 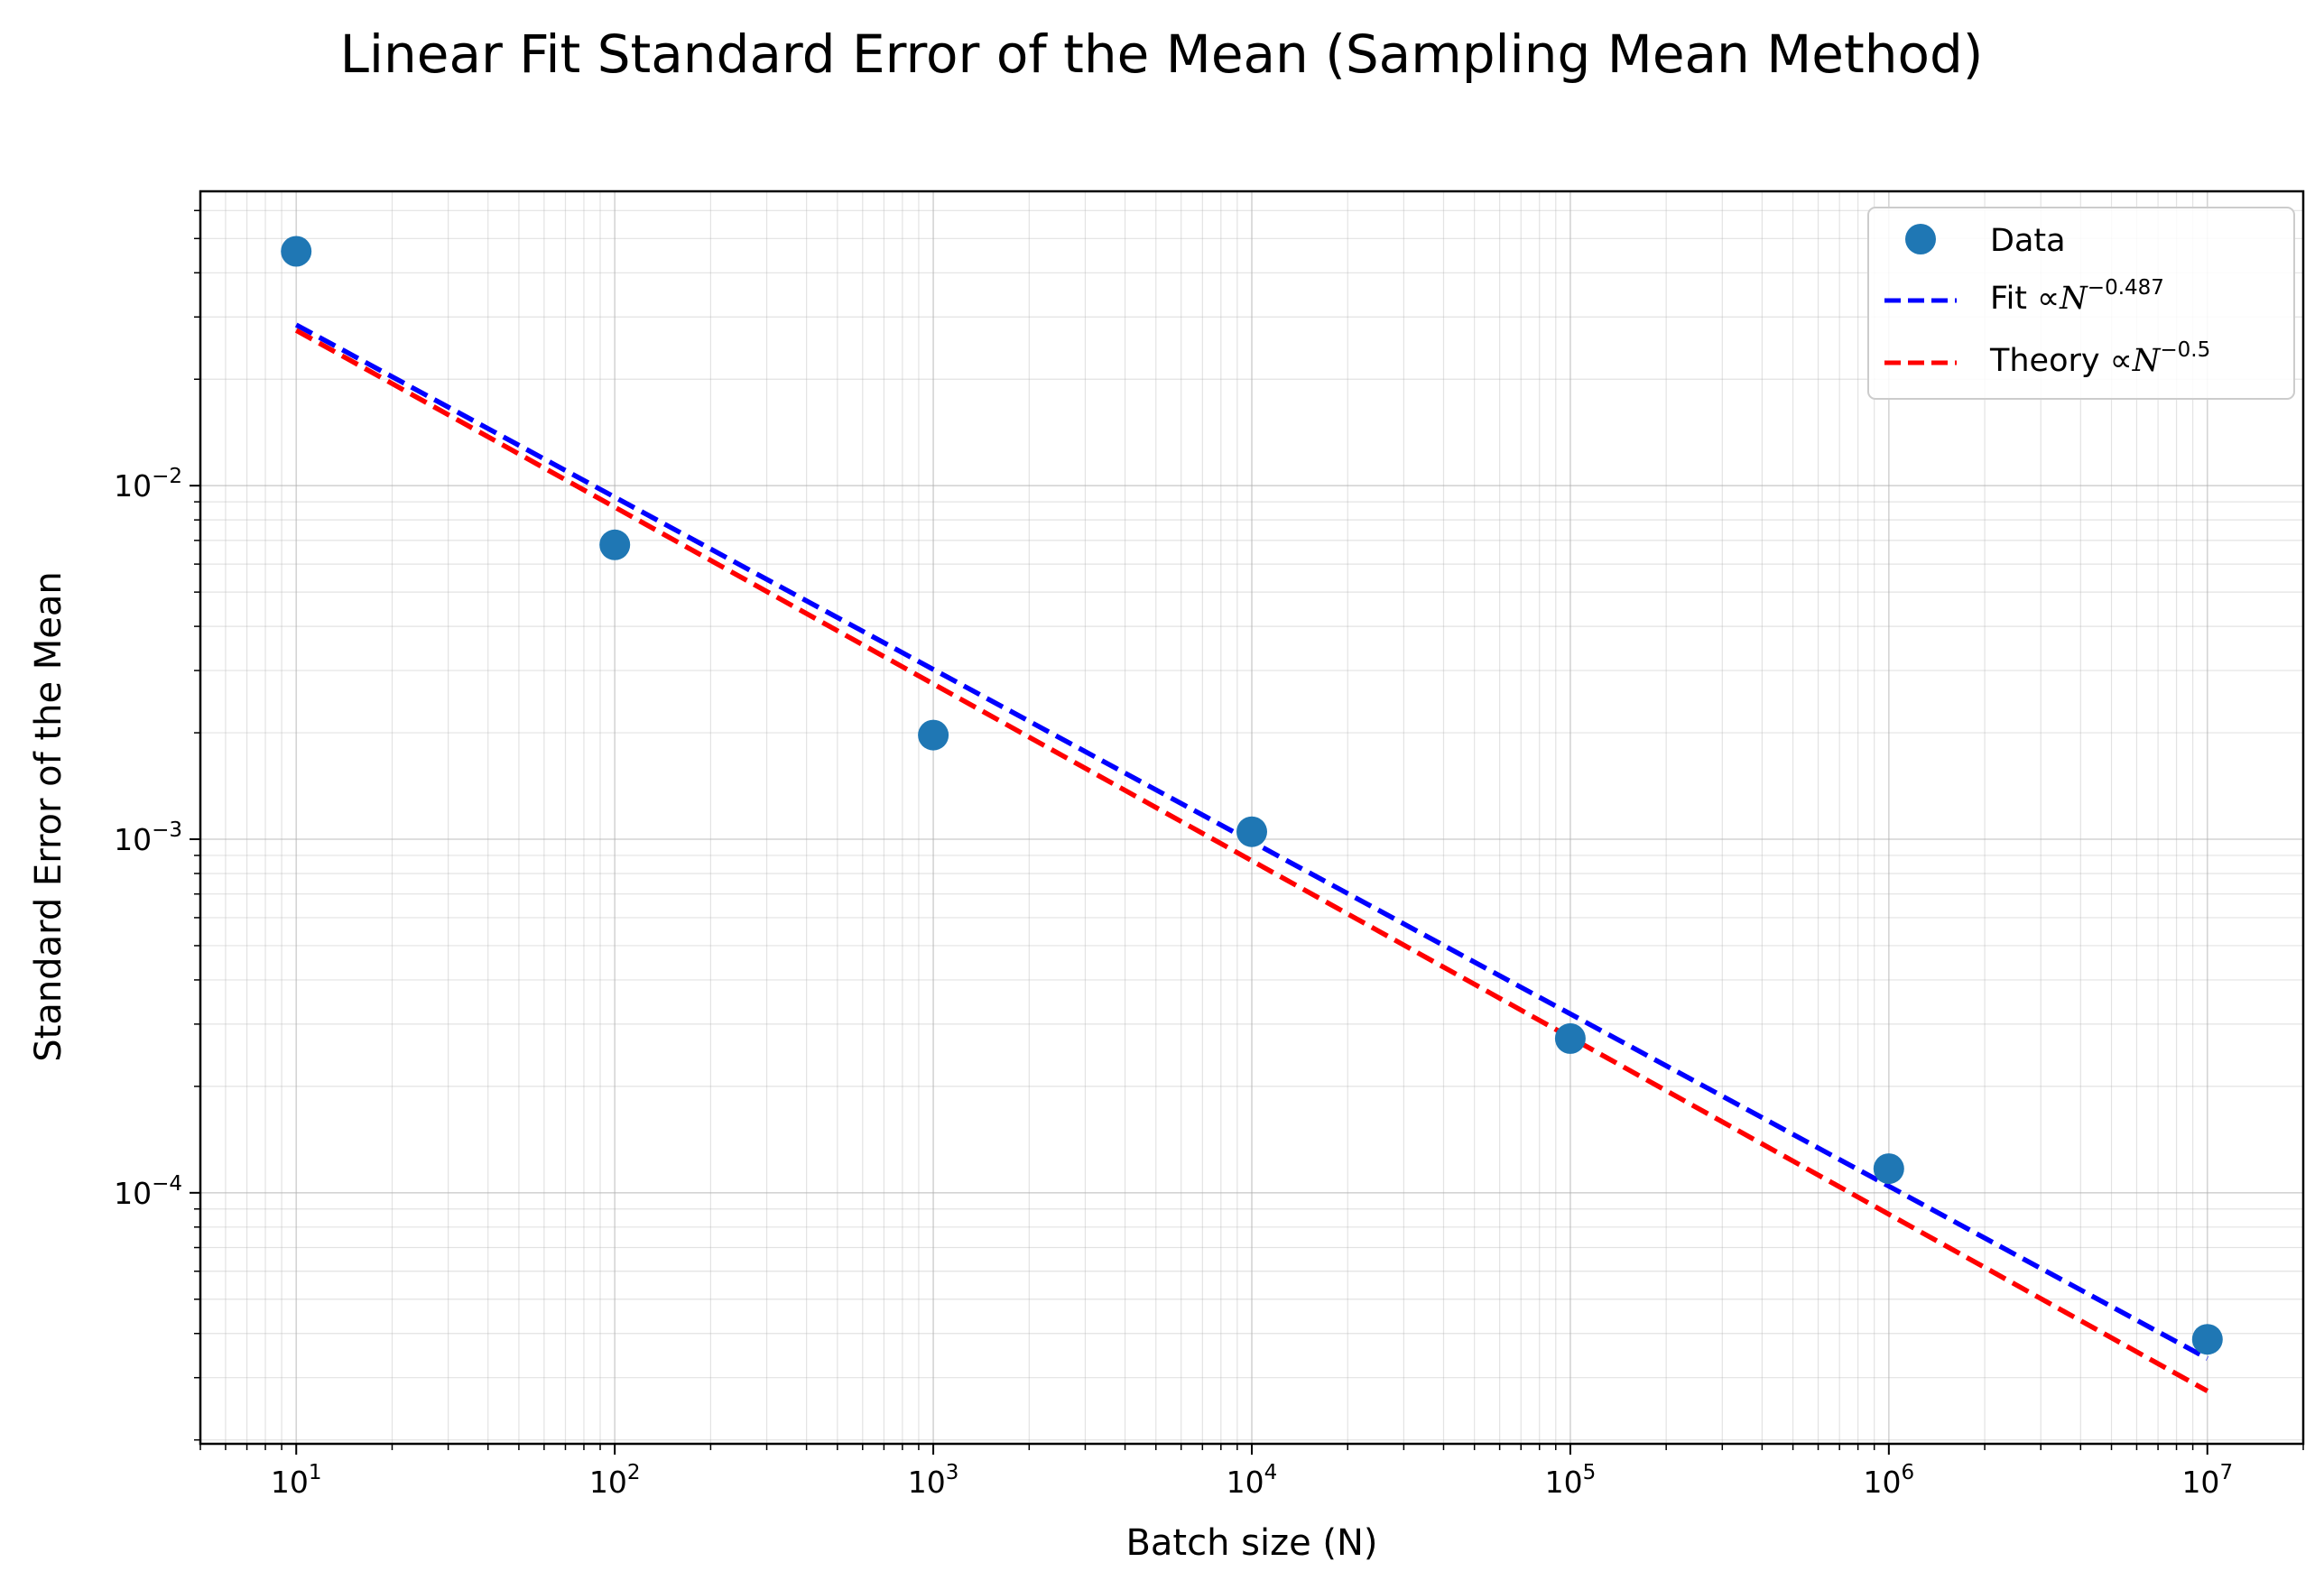 I want to click on legend-fit-prefix: Fit ∝, so click(x=2025, y=299).